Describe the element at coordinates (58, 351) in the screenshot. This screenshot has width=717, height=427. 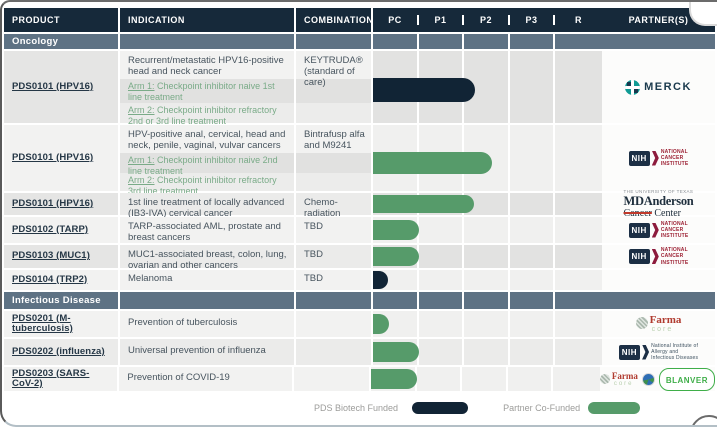
I see `product-link: PDS0202 (influenza)` at that location.